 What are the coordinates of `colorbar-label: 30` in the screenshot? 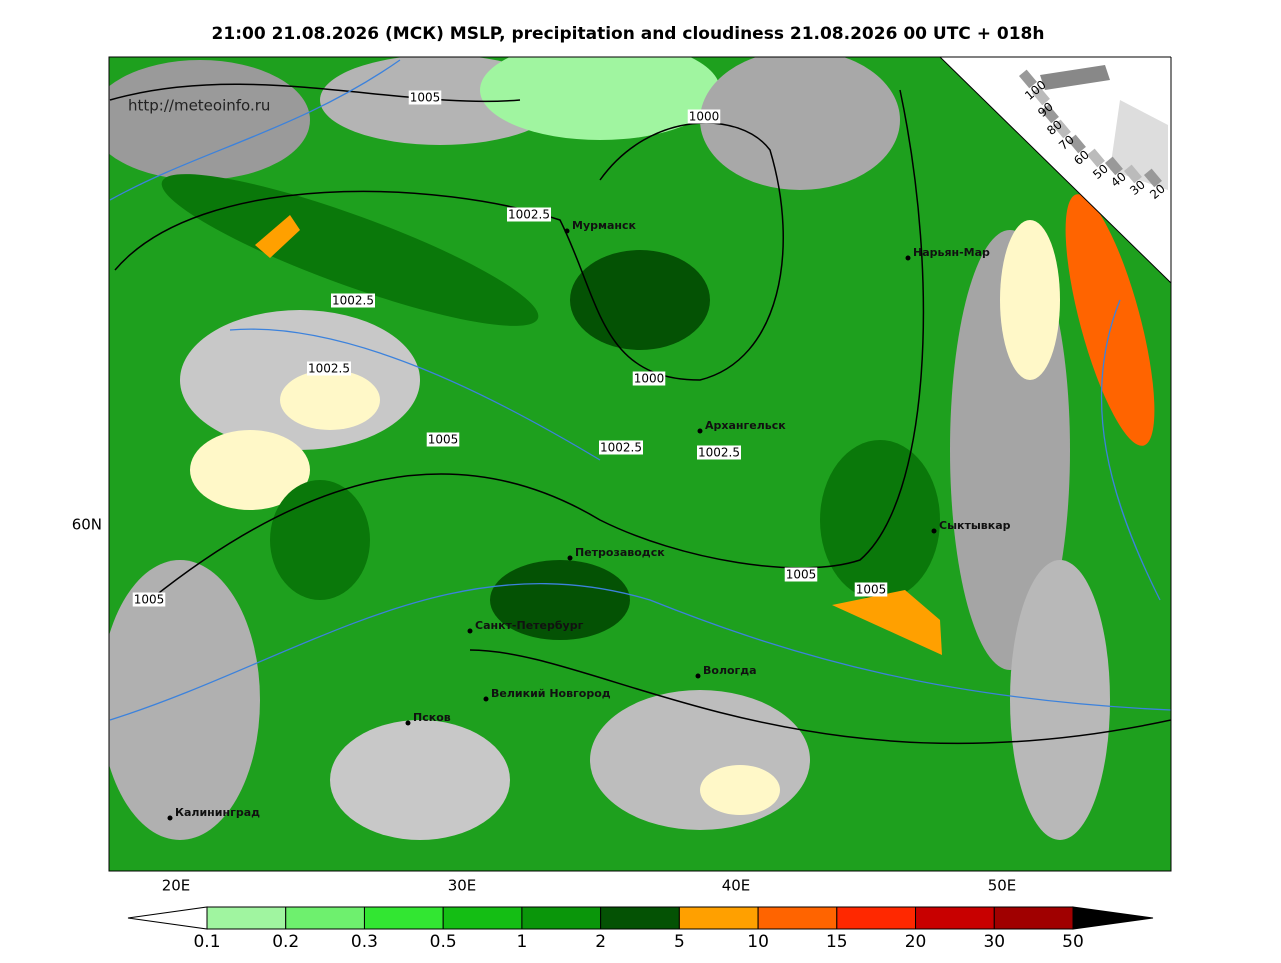 It's located at (994, 942).